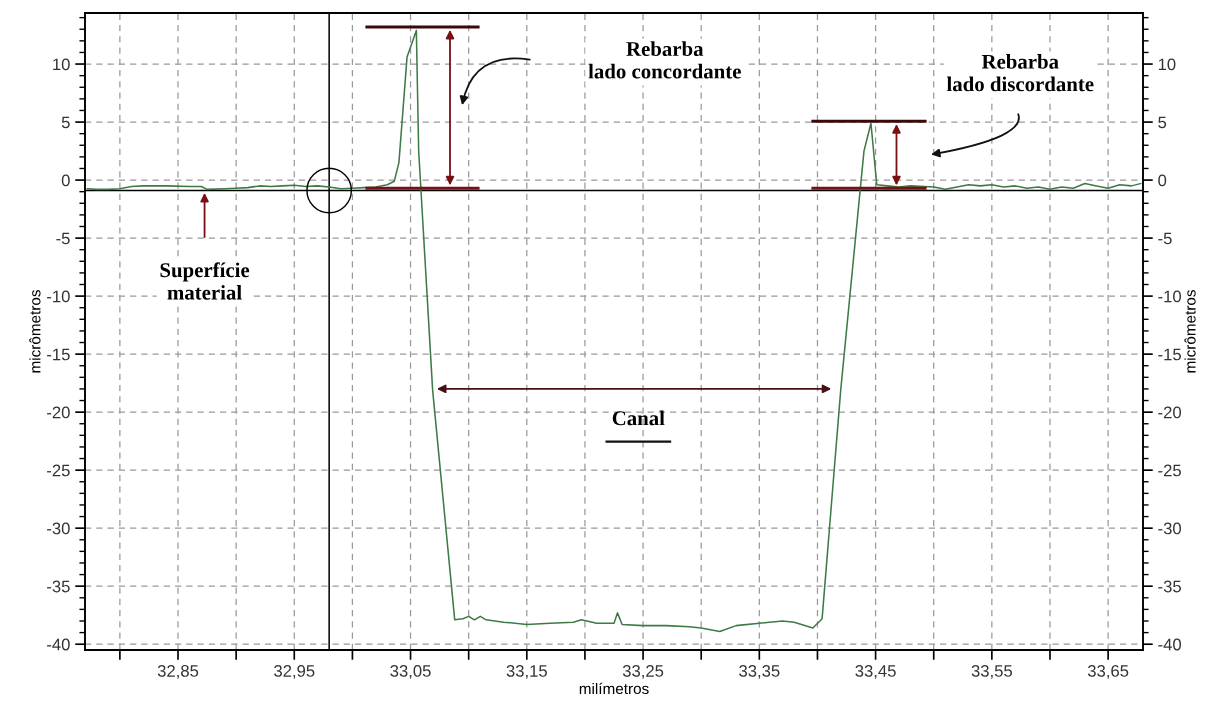 This screenshot has height=712, width=1227. Describe the element at coordinates (1170, 296) in the screenshot. I see `y2-tick-label: -10` at that location.